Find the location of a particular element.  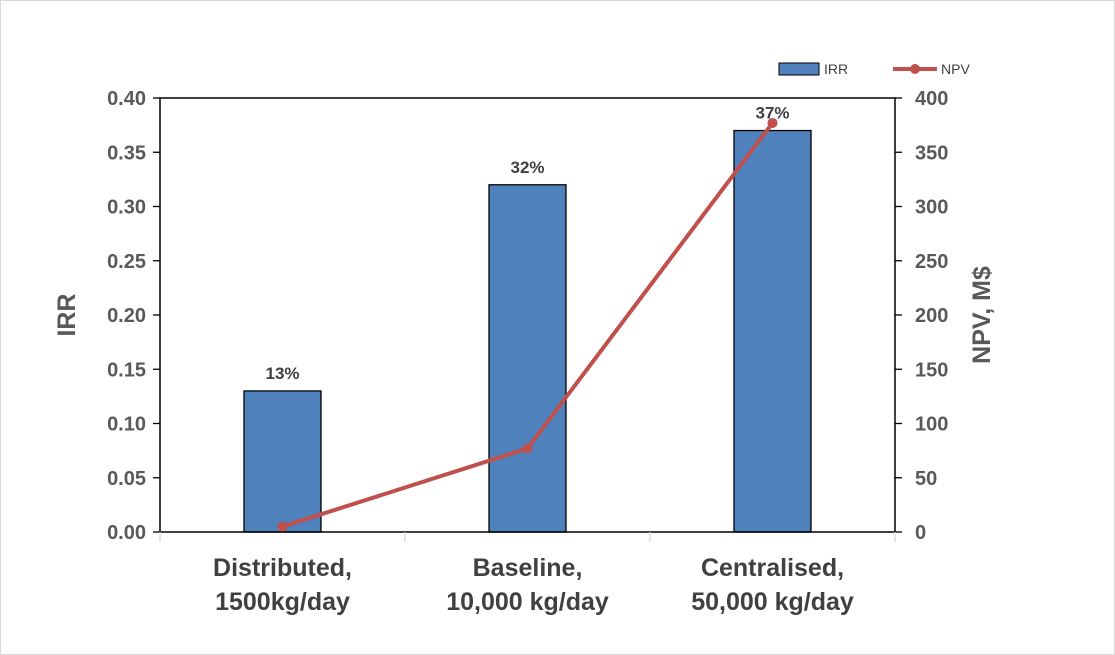

right-tick-label: 50 is located at coordinates (926, 479).